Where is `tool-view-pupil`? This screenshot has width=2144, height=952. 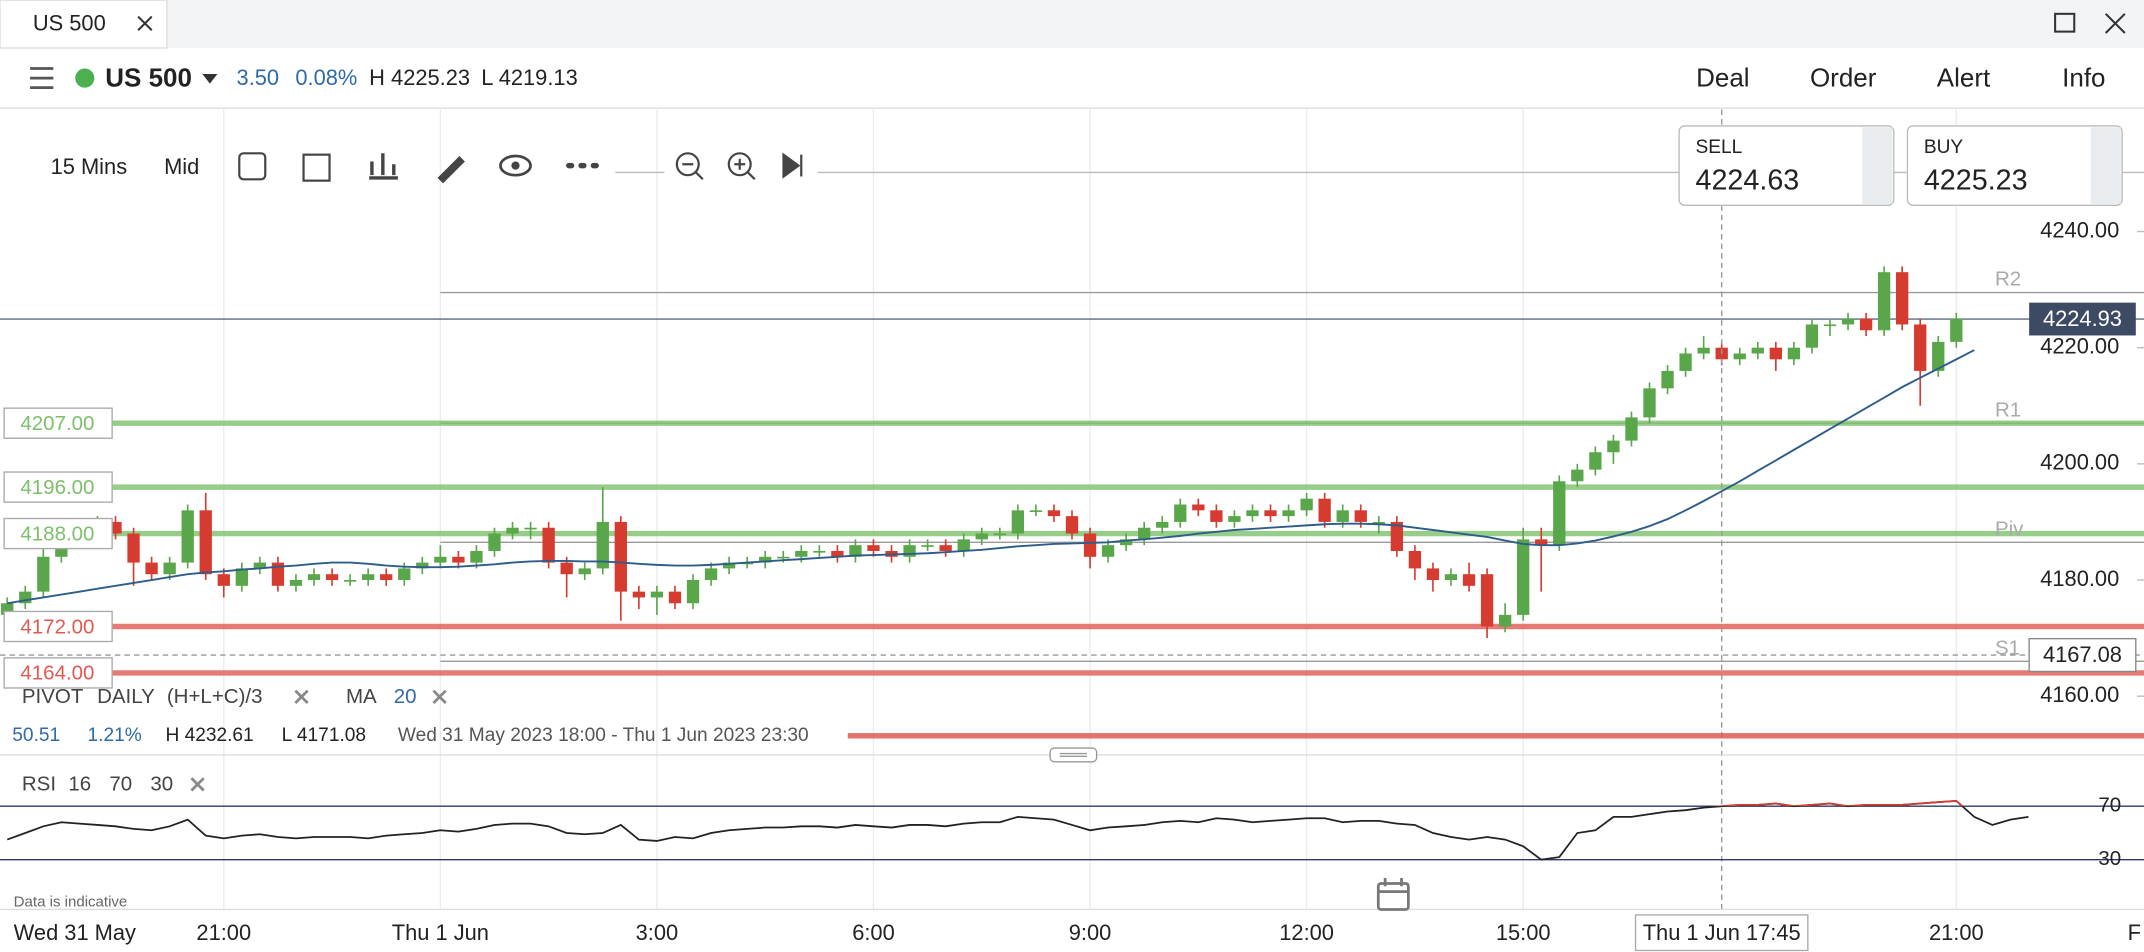 tool-view-pupil is located at coordinates (515, 165).